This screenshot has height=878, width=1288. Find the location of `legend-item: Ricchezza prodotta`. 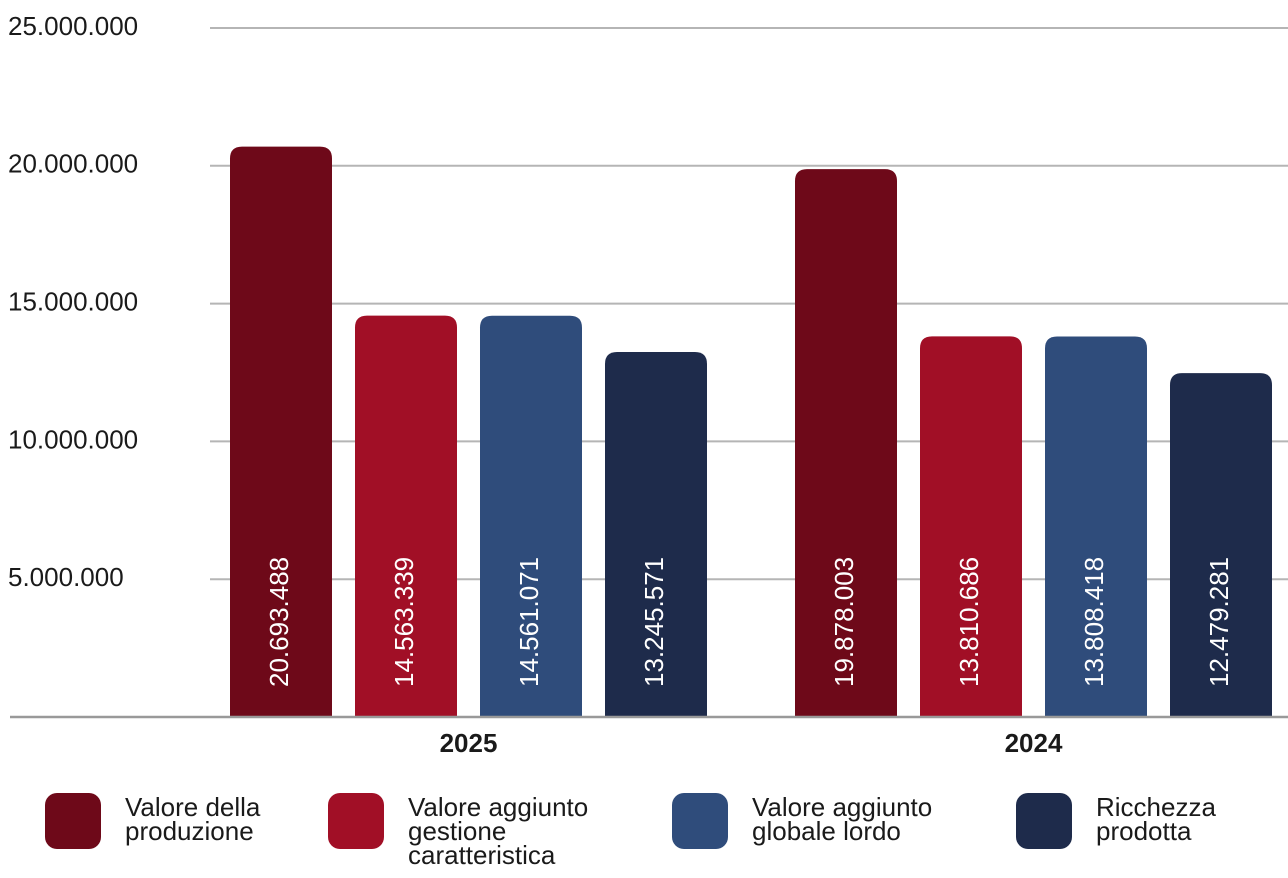

legend-item: Ricchezza prodotta is located at coordinates (1136, 821).